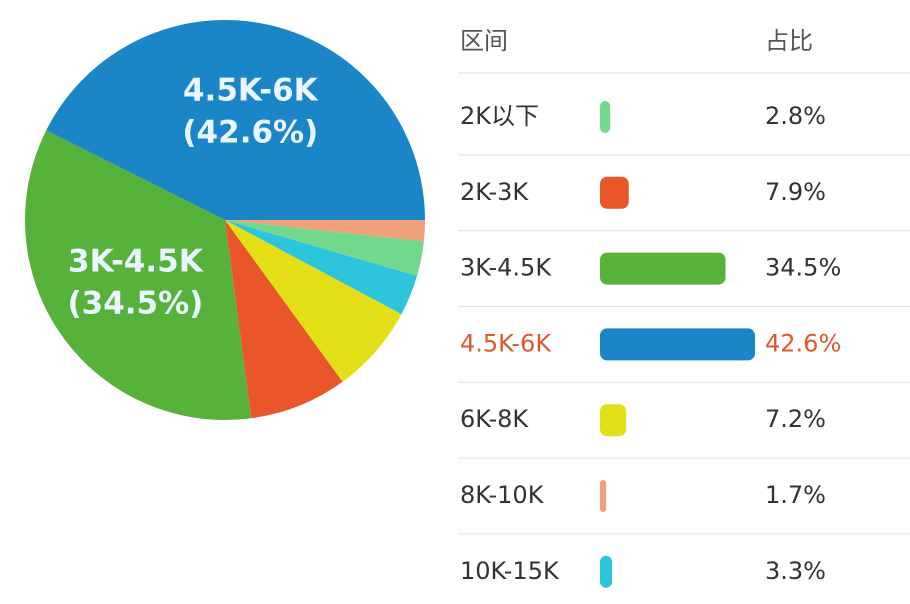 The image size is (910, 604). I want to click on range-label: 10K-15K, so click(510, 571).